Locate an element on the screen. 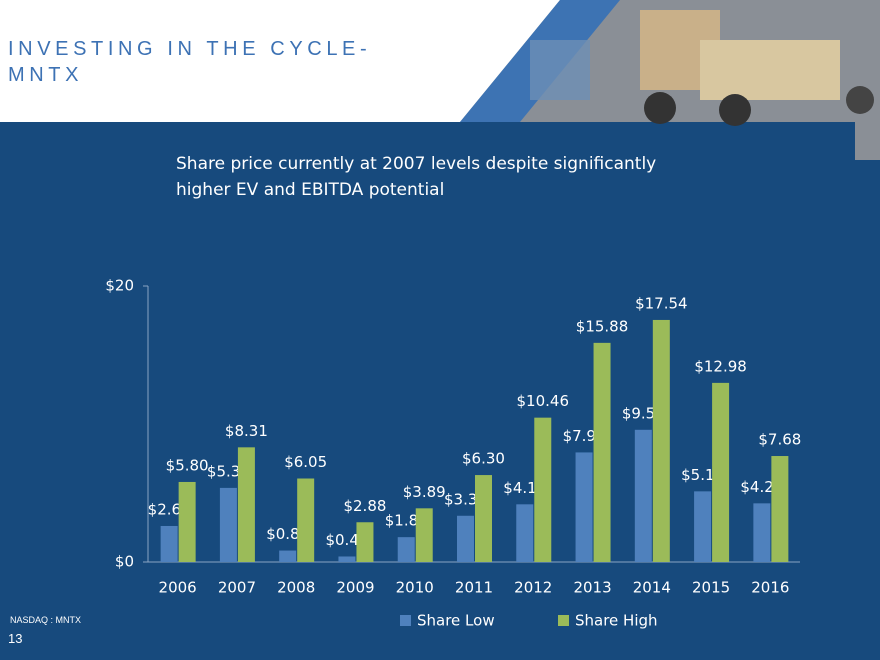 The height and width of the screenshot is (660, 880). x-tick-label: 2007 is located at coordinates (237, 588).